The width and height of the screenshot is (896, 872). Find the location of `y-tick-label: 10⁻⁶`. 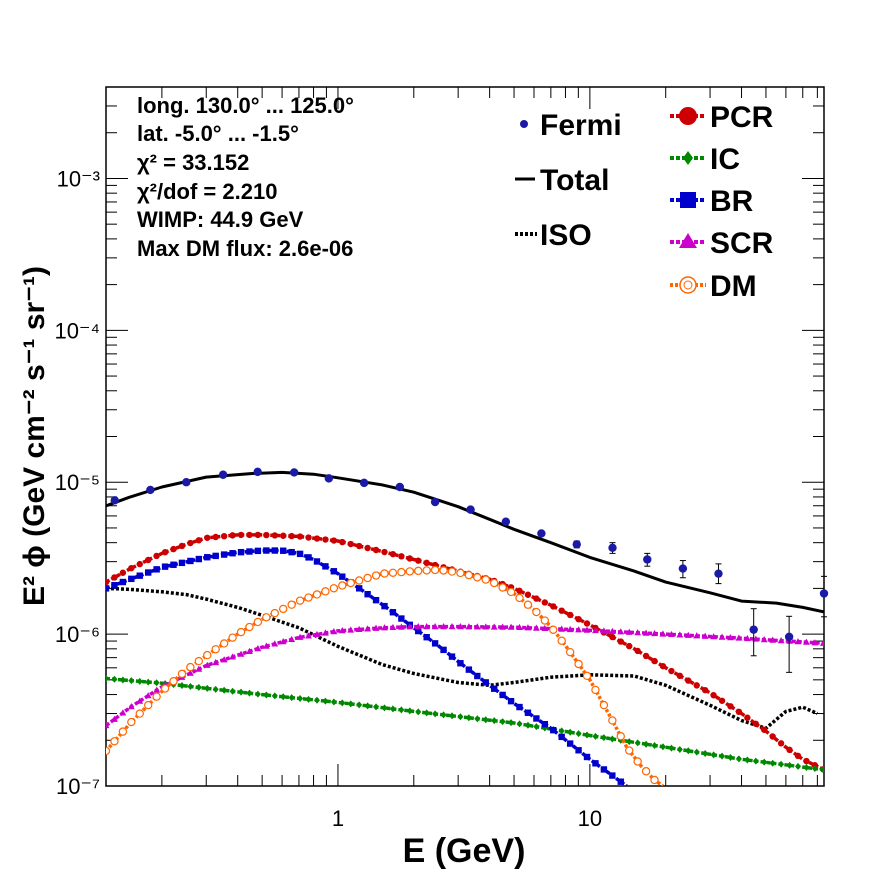

y-tick-label: 10⁻⁶ is located at coordinates (77, 634).